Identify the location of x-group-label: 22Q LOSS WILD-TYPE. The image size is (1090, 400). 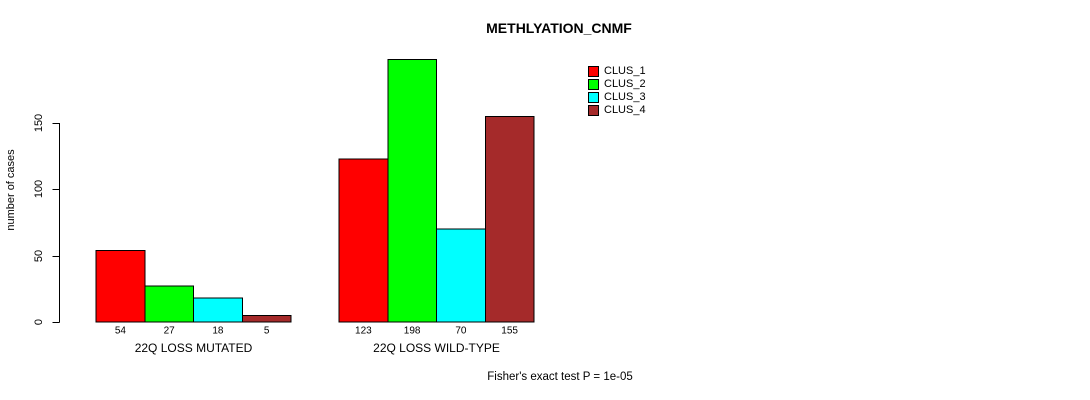
(436, 348).